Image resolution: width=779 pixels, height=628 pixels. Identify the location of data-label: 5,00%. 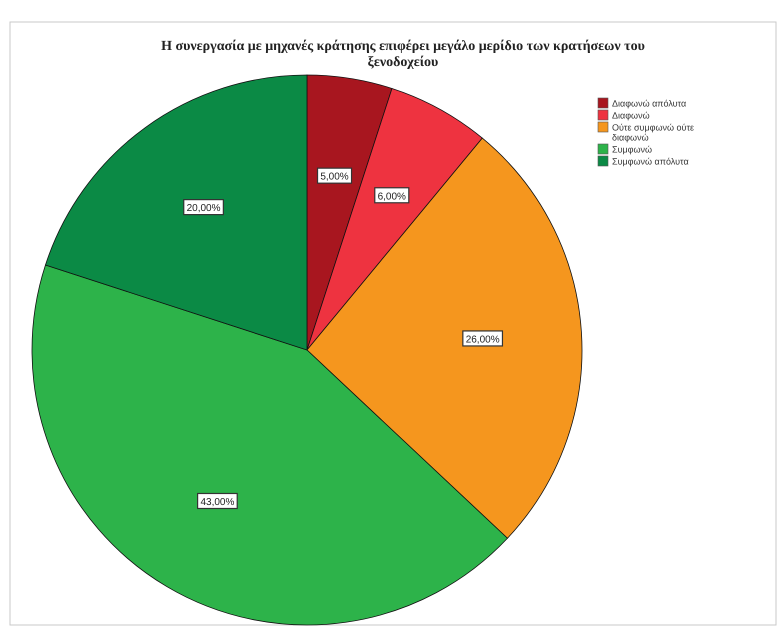
(334, 177).